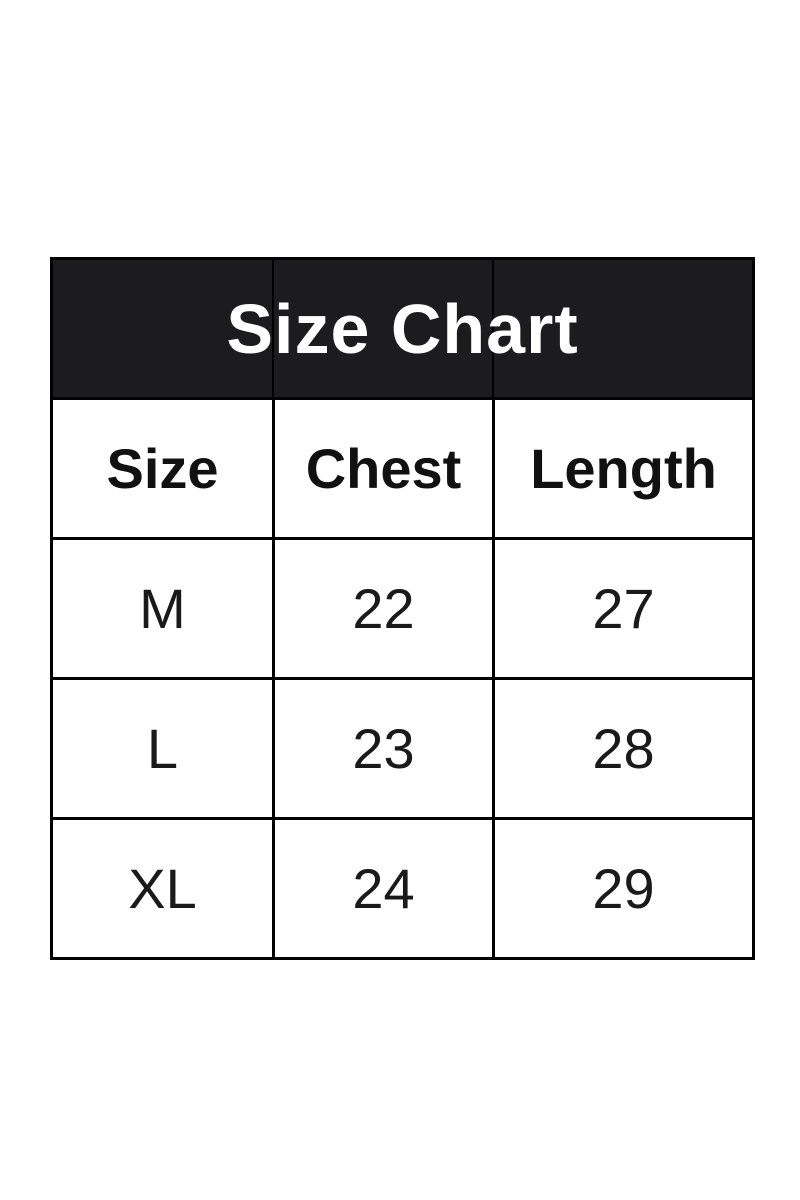 Image resolution: width=800 pixels, height=1200 pixels. I want to click on column-header-size: Size, so click(162, 468).